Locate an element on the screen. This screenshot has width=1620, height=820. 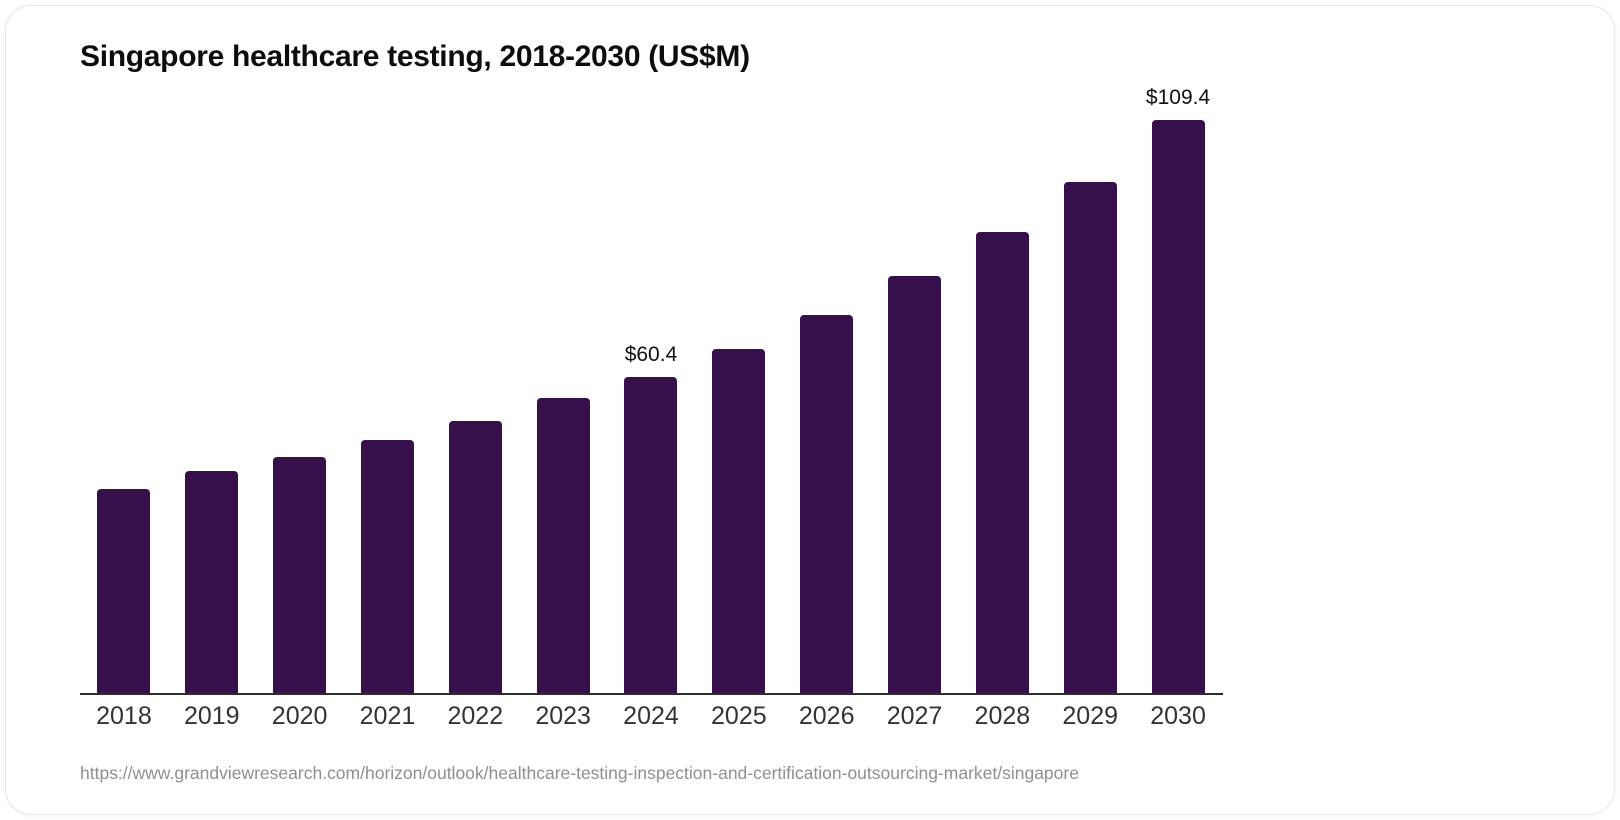
x-axis-line is located at coordinates (651, 694).